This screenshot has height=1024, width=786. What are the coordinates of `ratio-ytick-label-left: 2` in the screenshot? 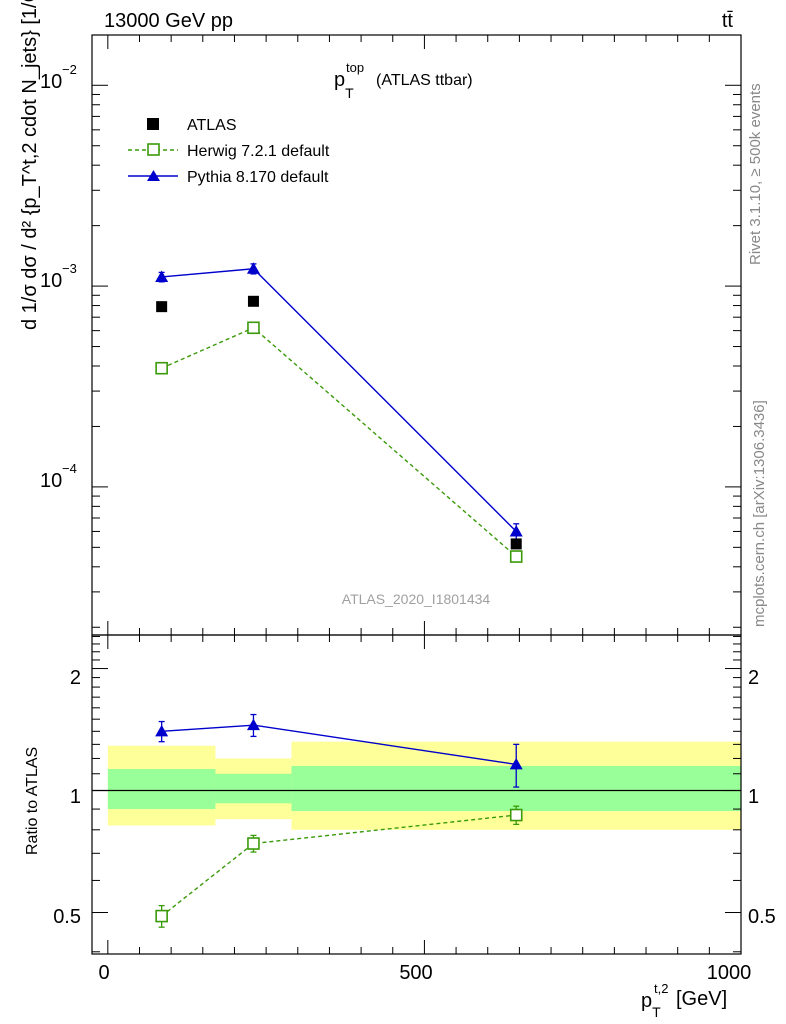 It's located at (75, 678).